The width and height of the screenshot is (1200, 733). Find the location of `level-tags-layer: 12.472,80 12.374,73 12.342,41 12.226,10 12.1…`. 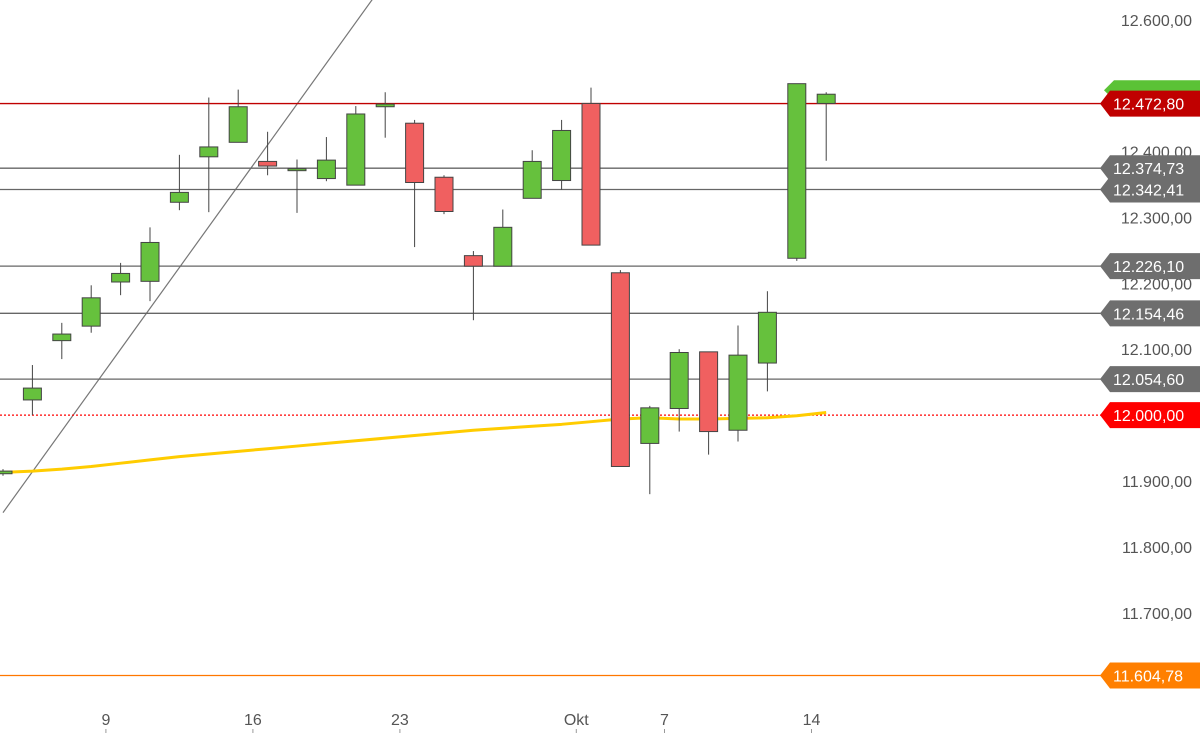

level-tags-layer: 12.472,80 12.374,73 12.342,41 12.226,10 12.1… is located at coordinates (1150, 384).